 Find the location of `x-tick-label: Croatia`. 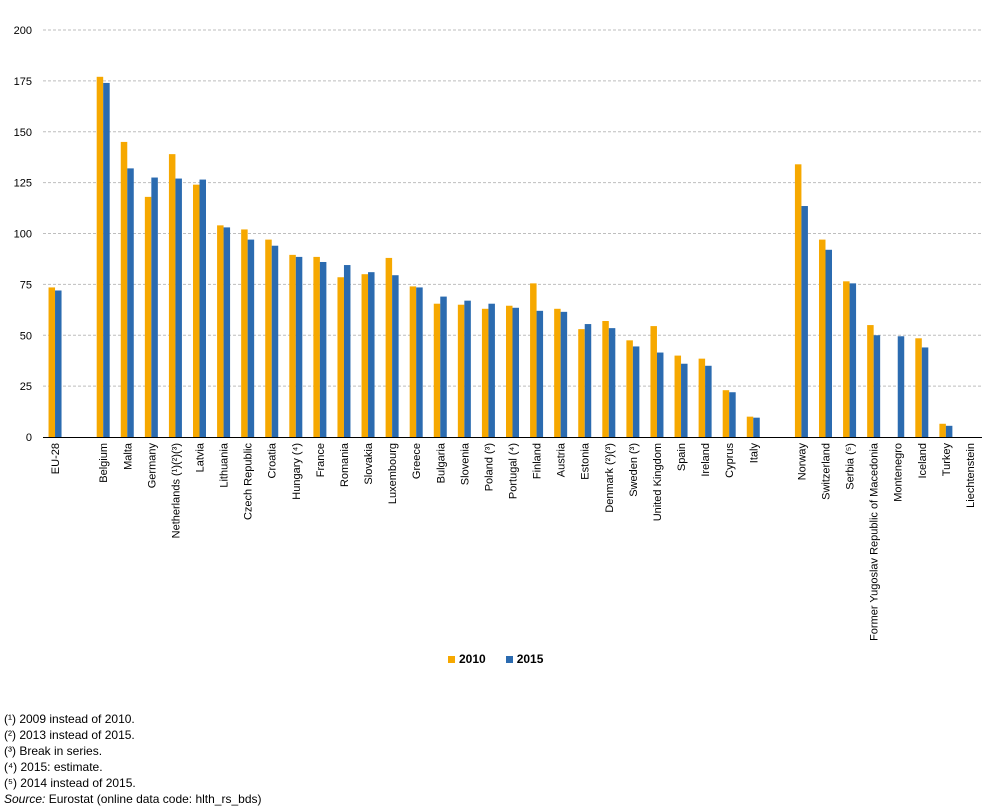

x-tick-label: Croatia is located at coordinates (273, 460).